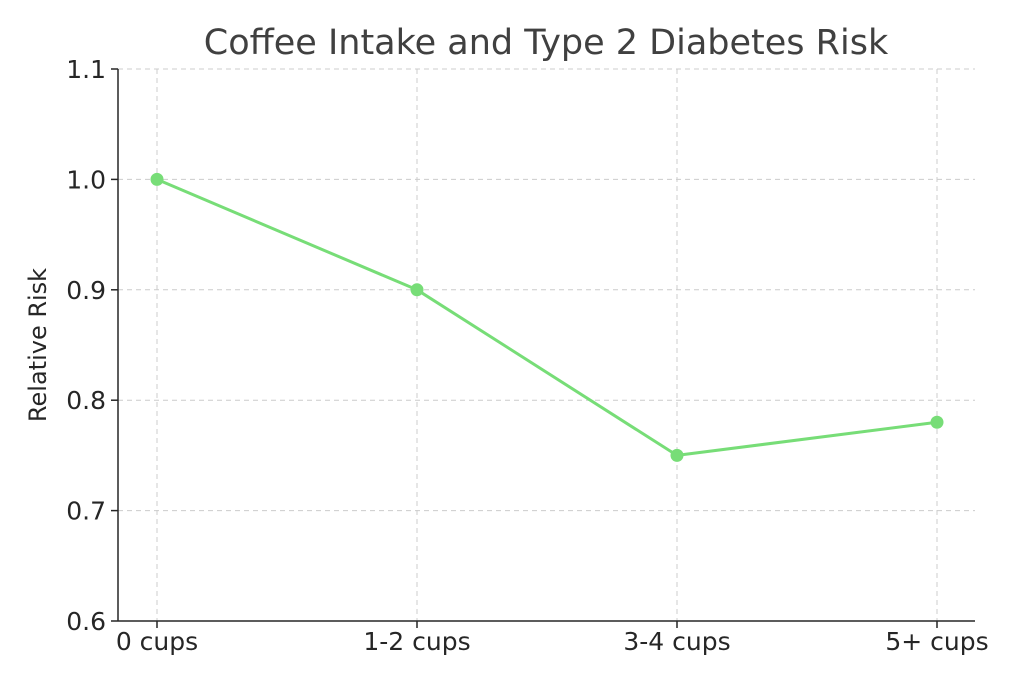 The height and width of the screenshot is (683, 1024). What do you see at coordinates (86, 400) in the screenshot?
I see `y-tick-label: 0.8` at bounding box center [86, 400].